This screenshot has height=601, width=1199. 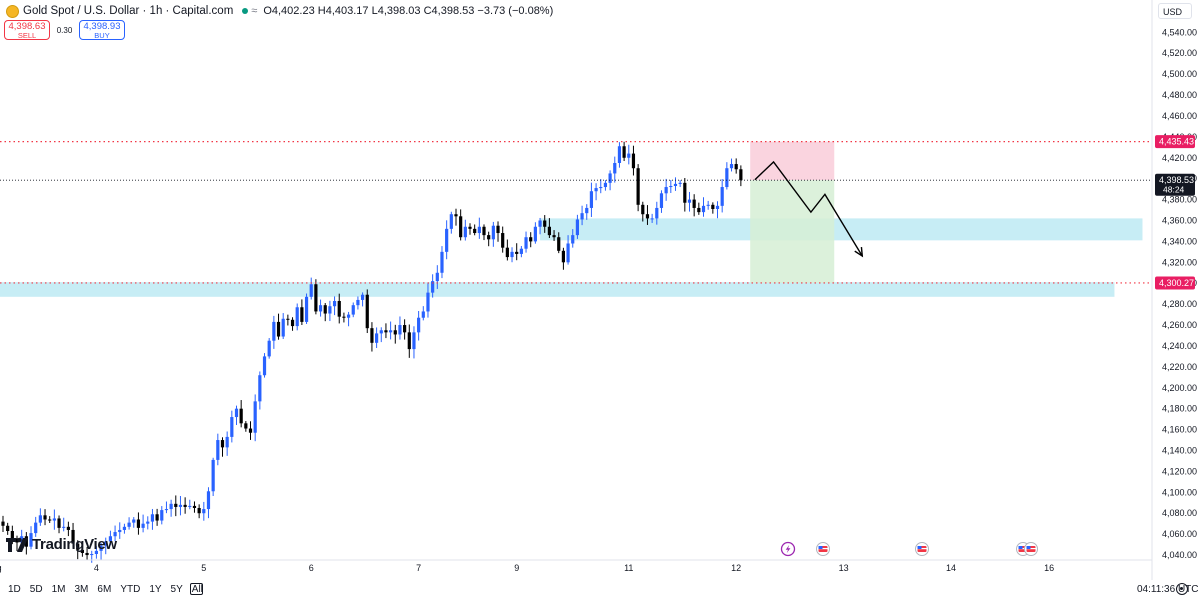 I want to click on resistance-price-badge: 4,435.43, so click(x=1175, y=142).